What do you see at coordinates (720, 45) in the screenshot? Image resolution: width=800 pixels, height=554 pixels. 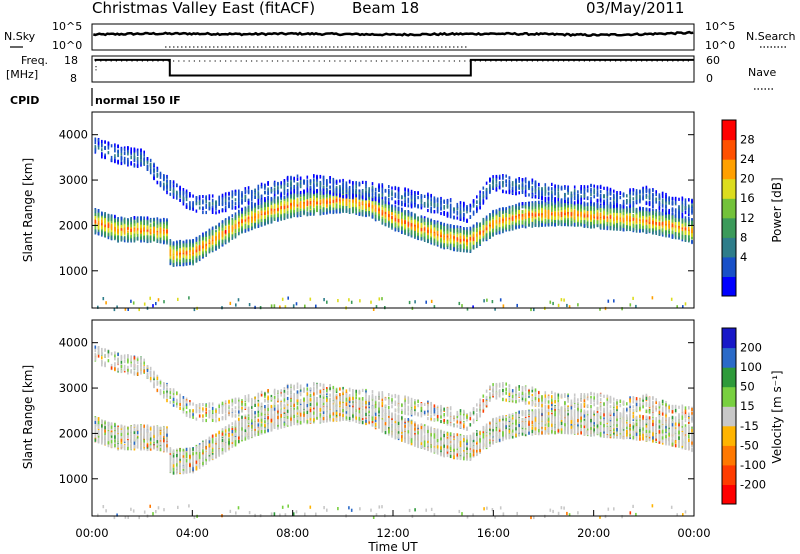 I see `noise-tick-low-right: 10^0` at bounding box center [720, 45].